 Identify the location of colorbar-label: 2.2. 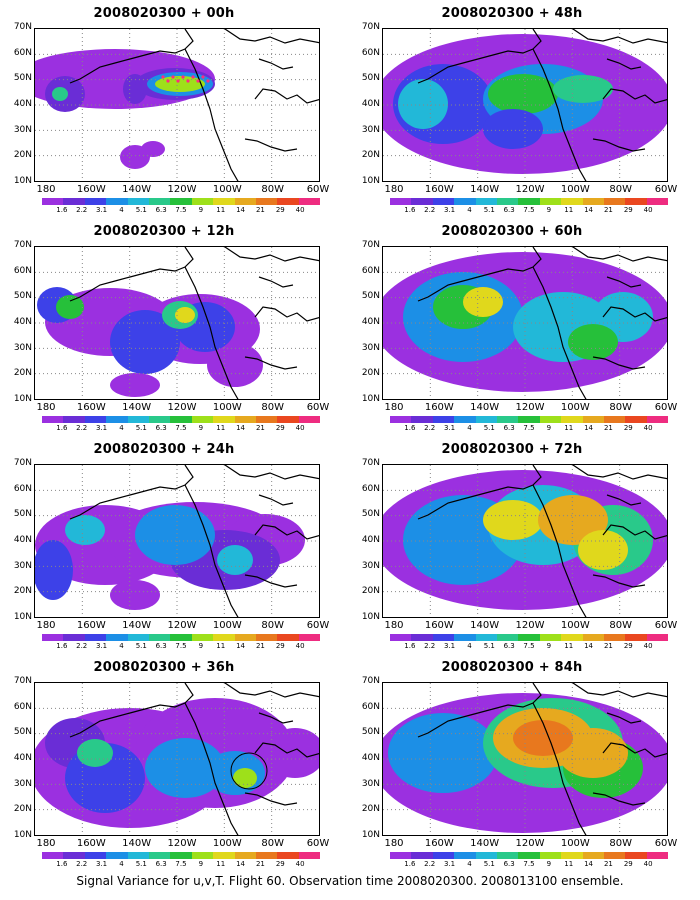
(430, 864).